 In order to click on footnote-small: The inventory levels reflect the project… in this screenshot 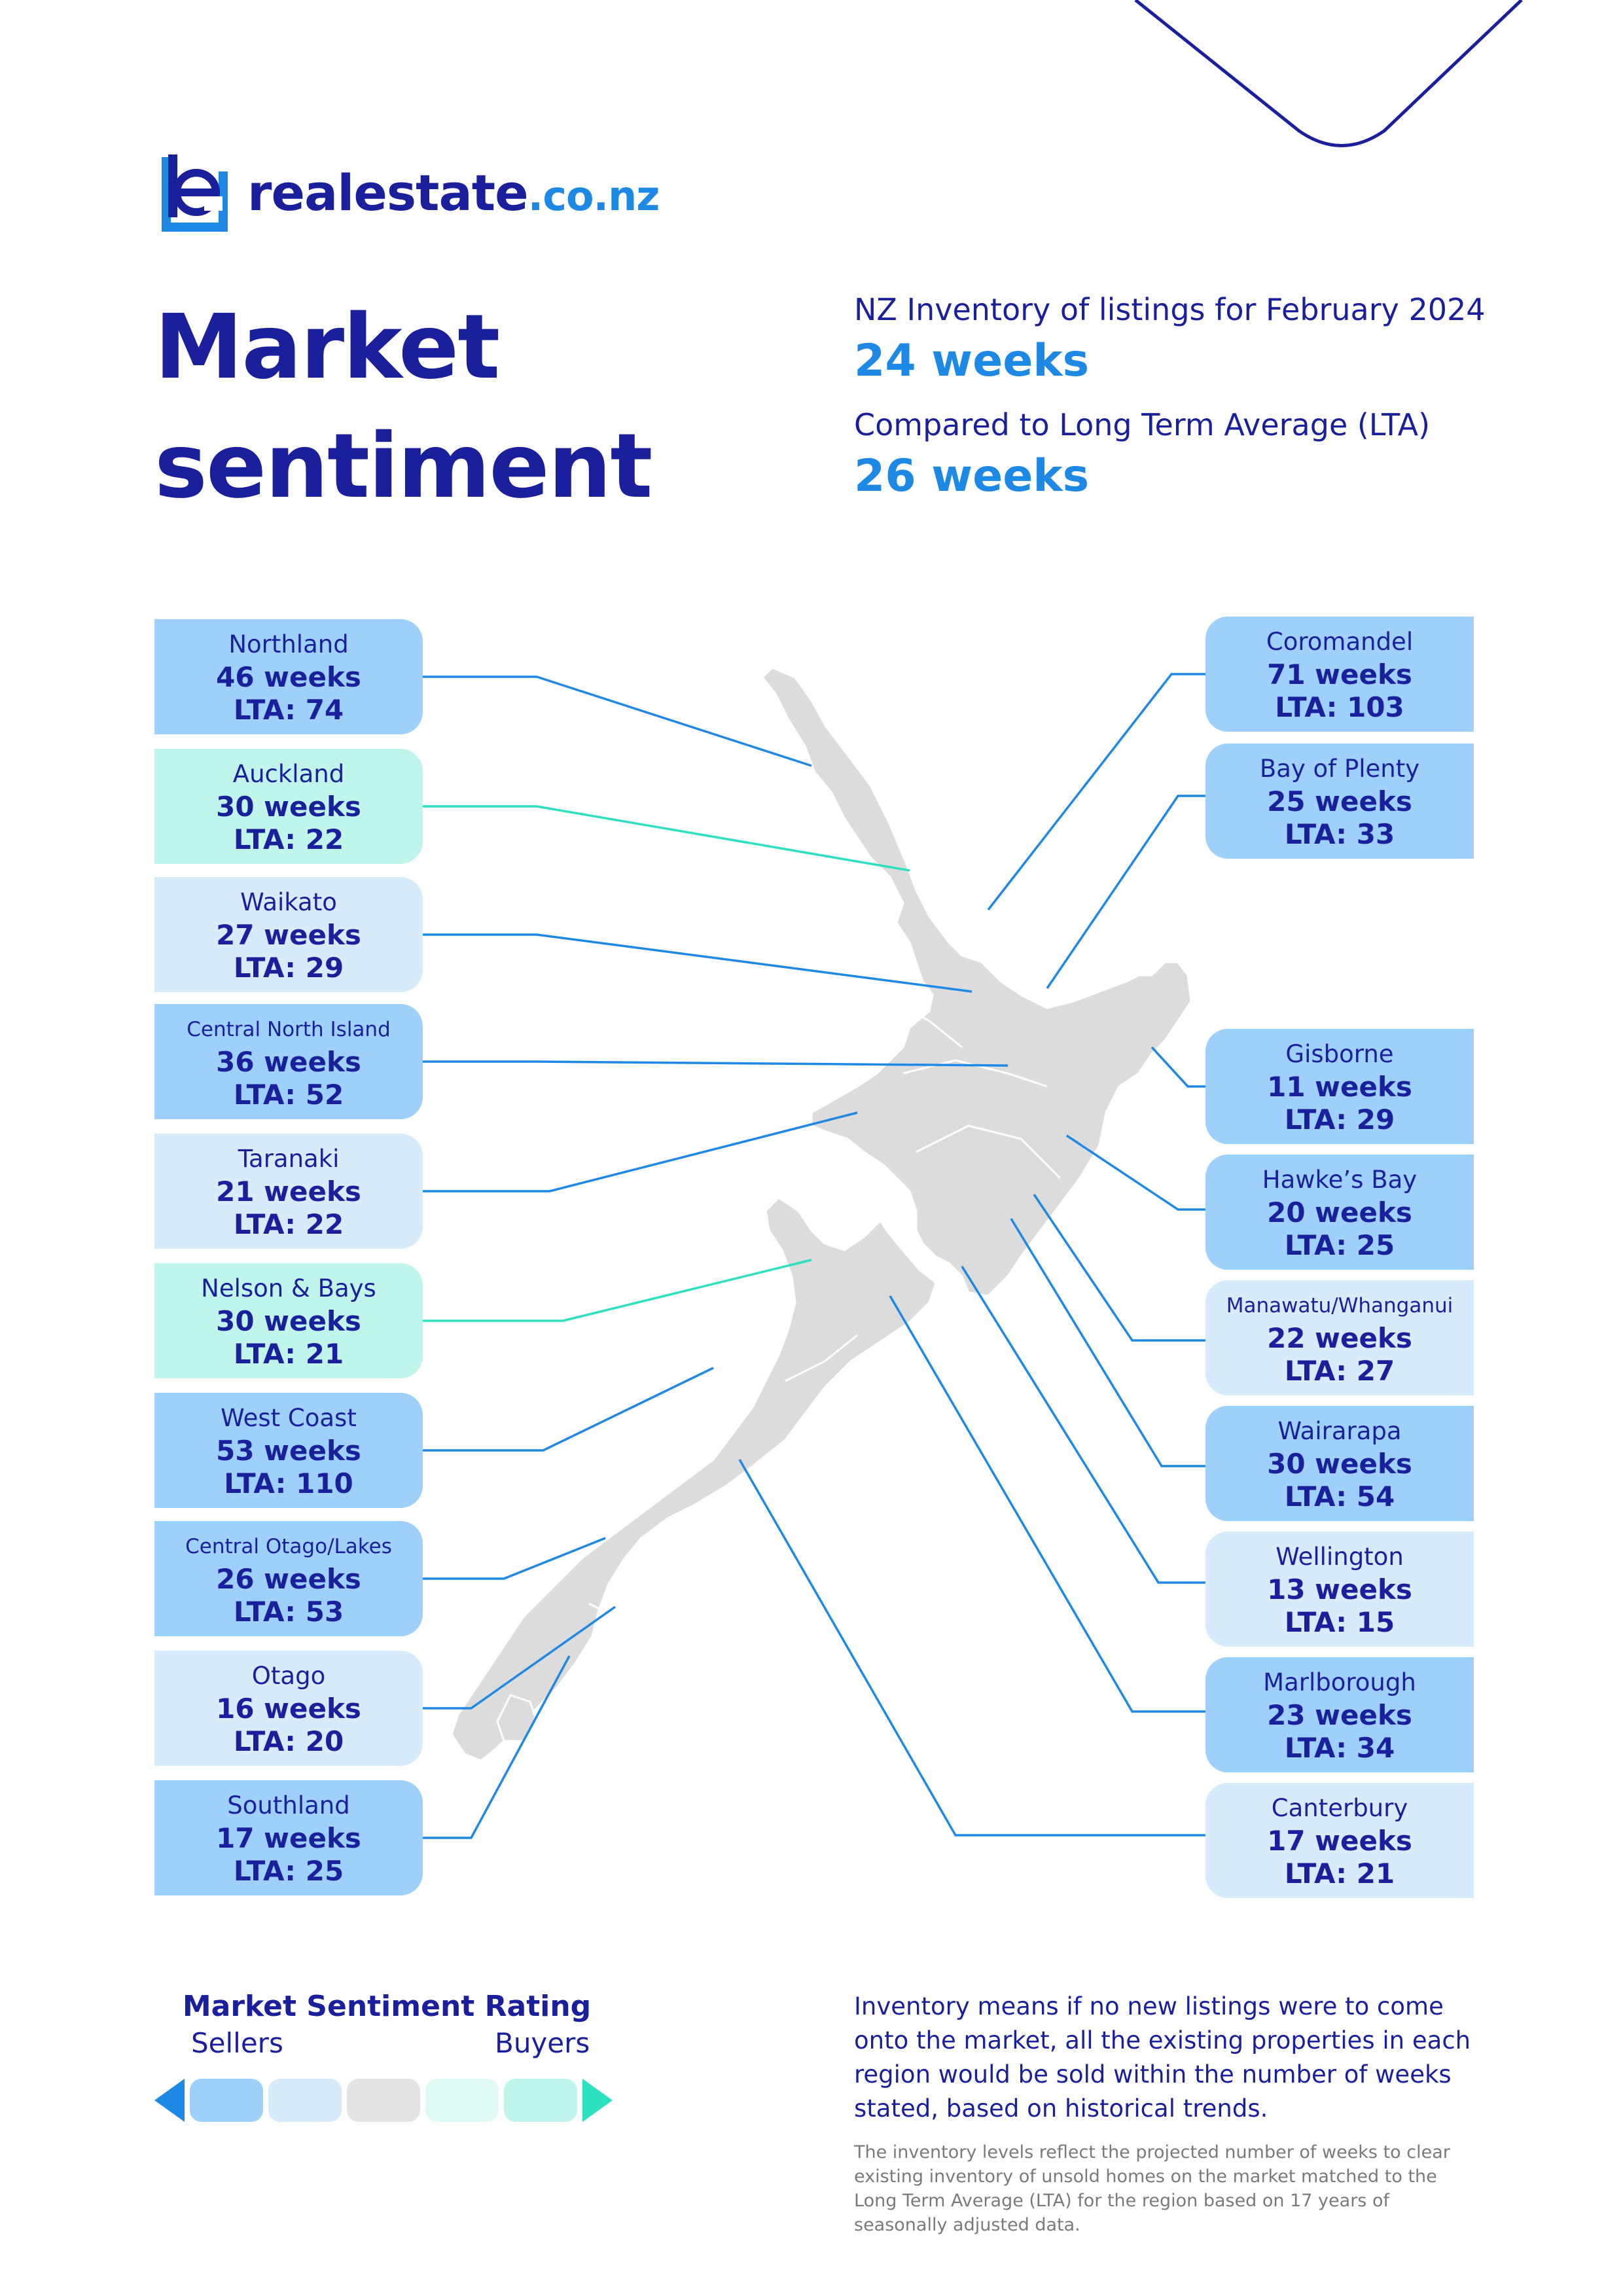, I will do `click(1152, 2188)`.